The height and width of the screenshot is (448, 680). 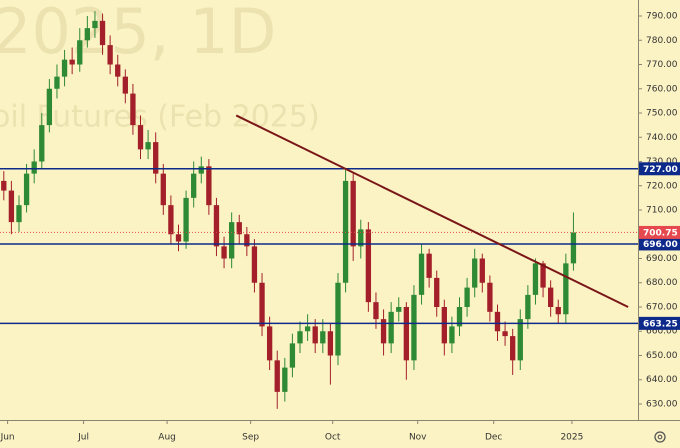 What do you see at coordinates (138, 34) in the screenshot?
I see `watermark: 2025, 1D` at bounding box center [138, 34].